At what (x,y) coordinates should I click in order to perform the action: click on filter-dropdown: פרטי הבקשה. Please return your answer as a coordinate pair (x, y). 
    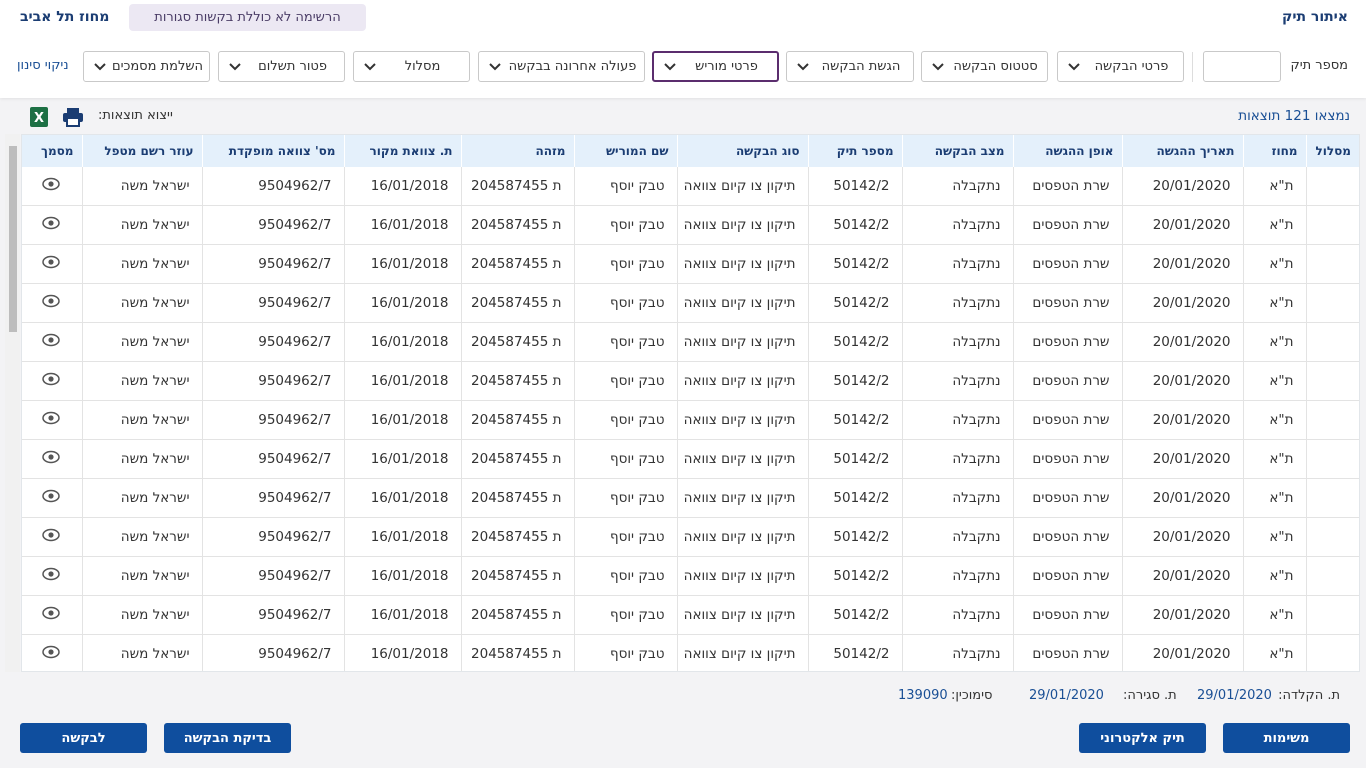
    Looking at the image, I should click on (1120, 66).